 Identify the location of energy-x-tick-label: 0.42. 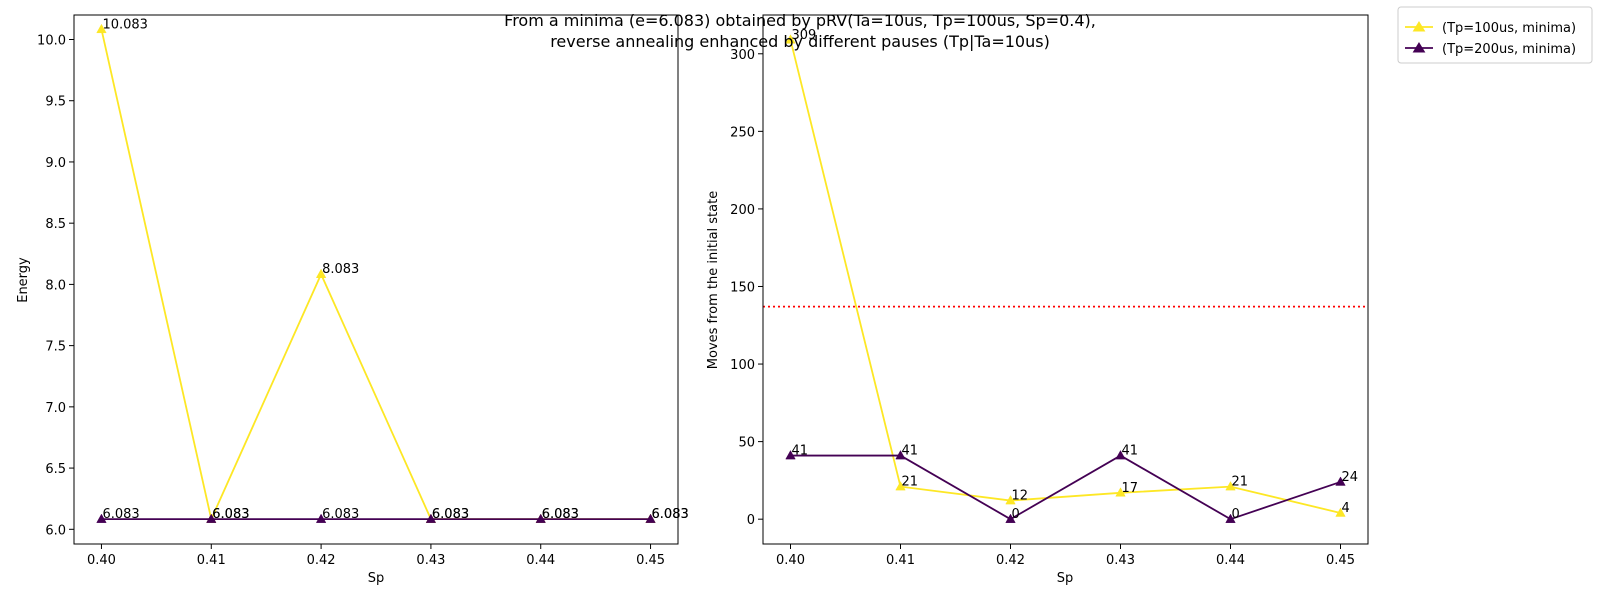
(321, 560).